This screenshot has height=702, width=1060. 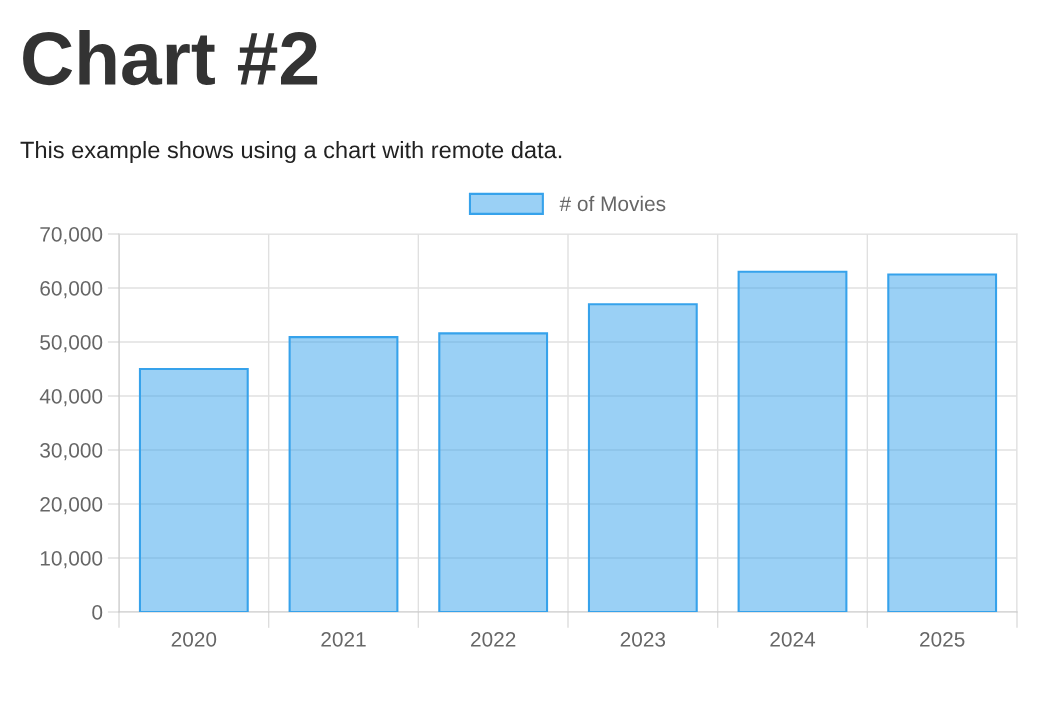 What do you see at coordinates (793, 639) in the screenshot?
I see `x-tick-label: 2024` at bounding box center [793, 639].